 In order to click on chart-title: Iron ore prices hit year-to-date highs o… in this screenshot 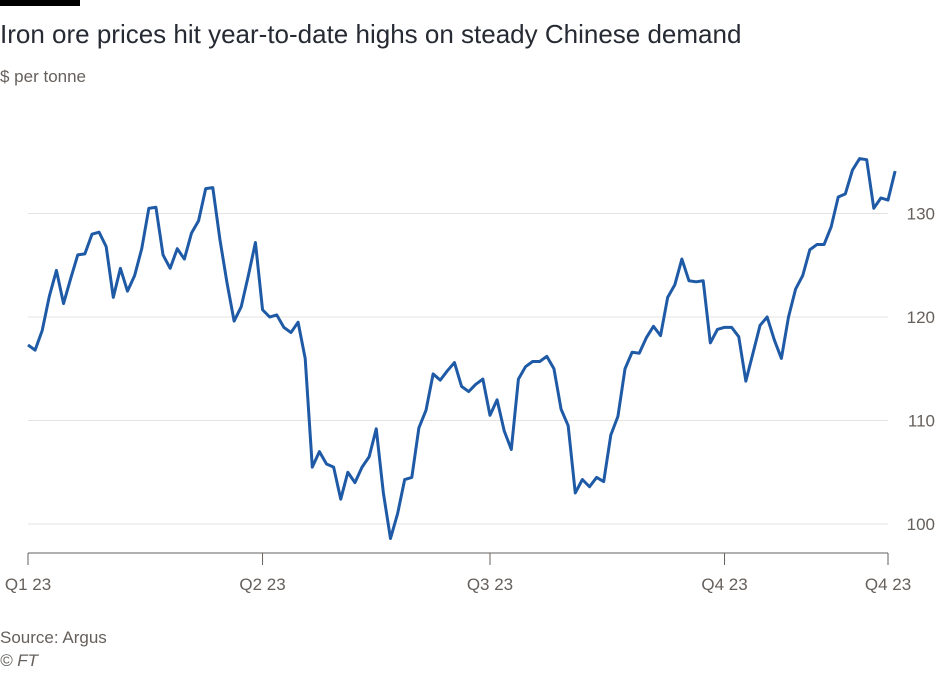, I will do `click(370, 34)`.